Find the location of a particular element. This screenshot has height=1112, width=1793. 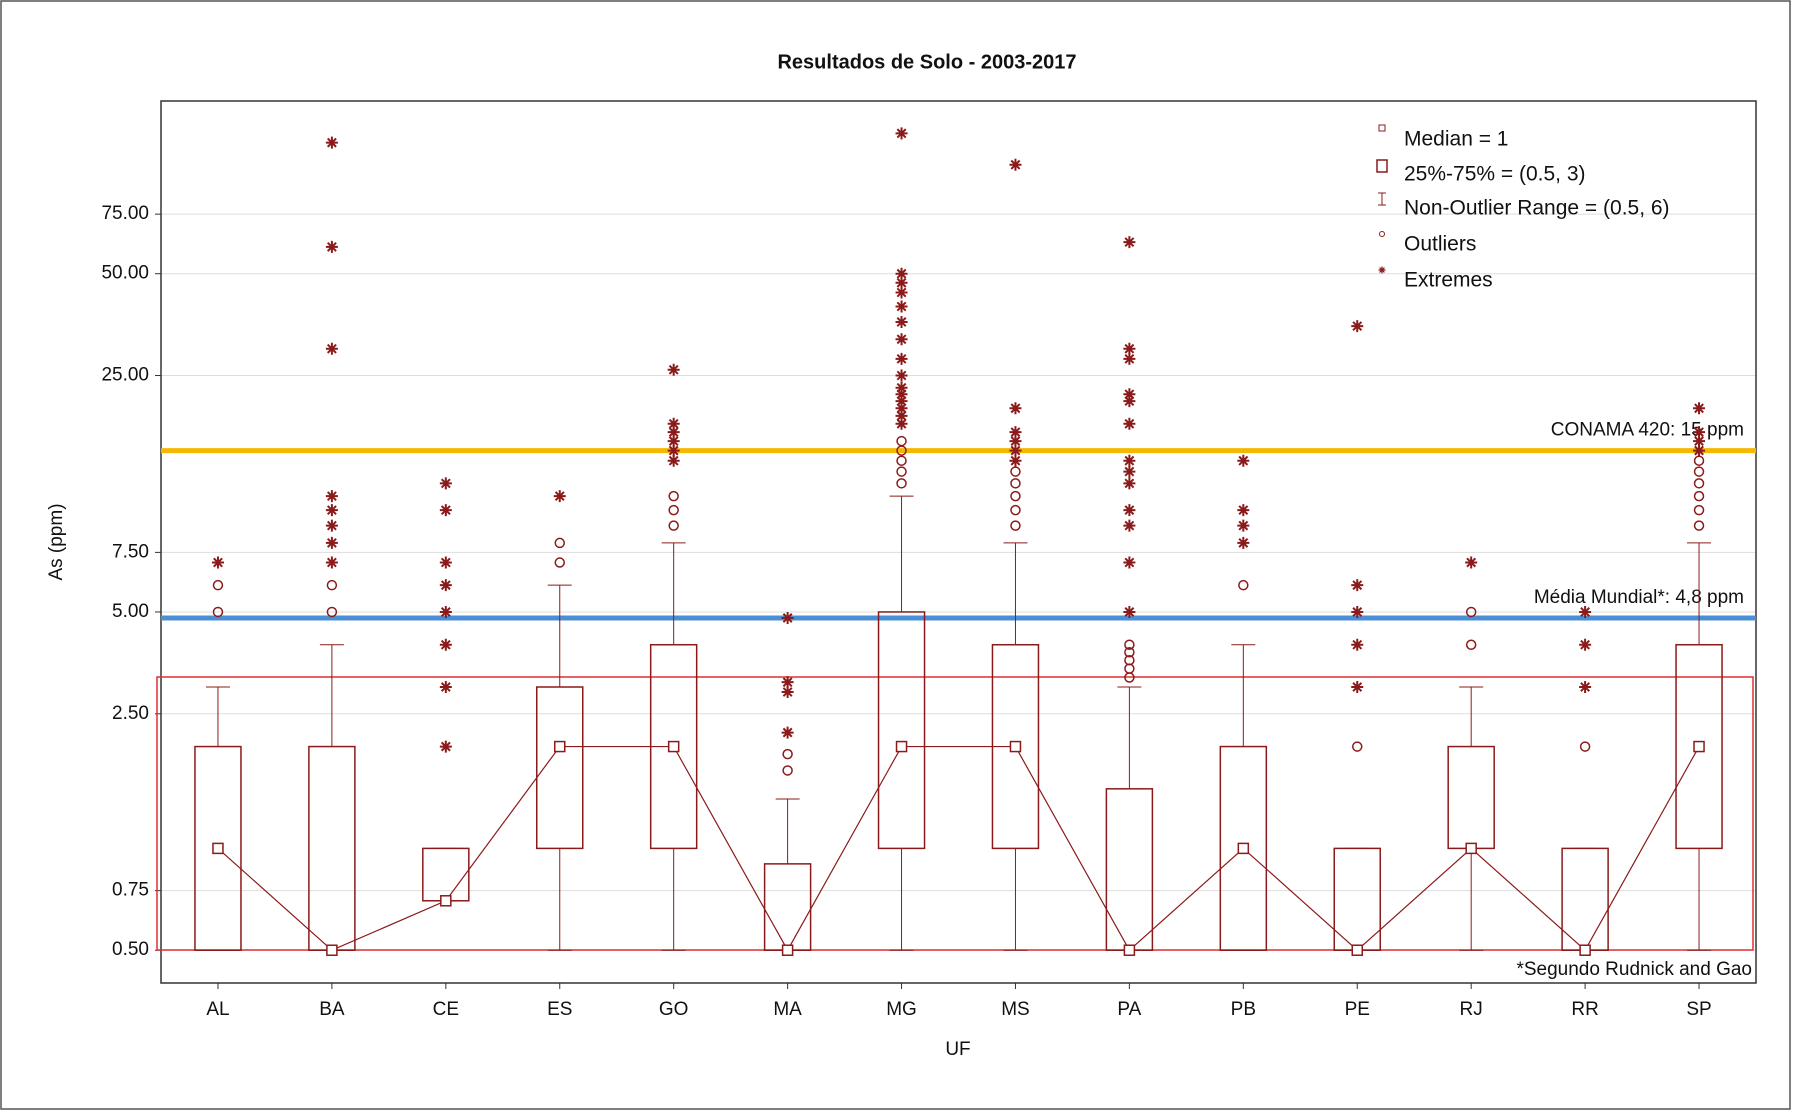

y-tick-label: 7.50 is located at coordinates (130, 551).